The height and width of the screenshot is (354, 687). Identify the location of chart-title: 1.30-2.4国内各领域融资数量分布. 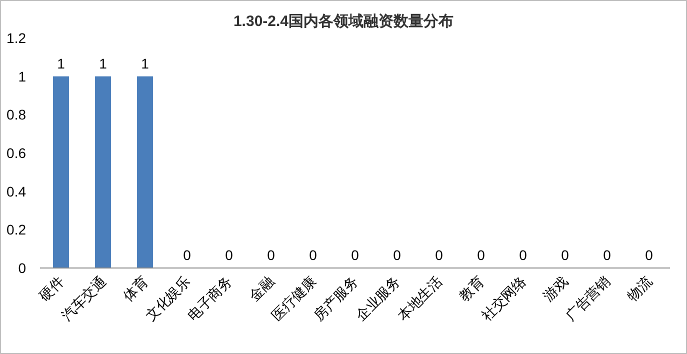
(343, 21).